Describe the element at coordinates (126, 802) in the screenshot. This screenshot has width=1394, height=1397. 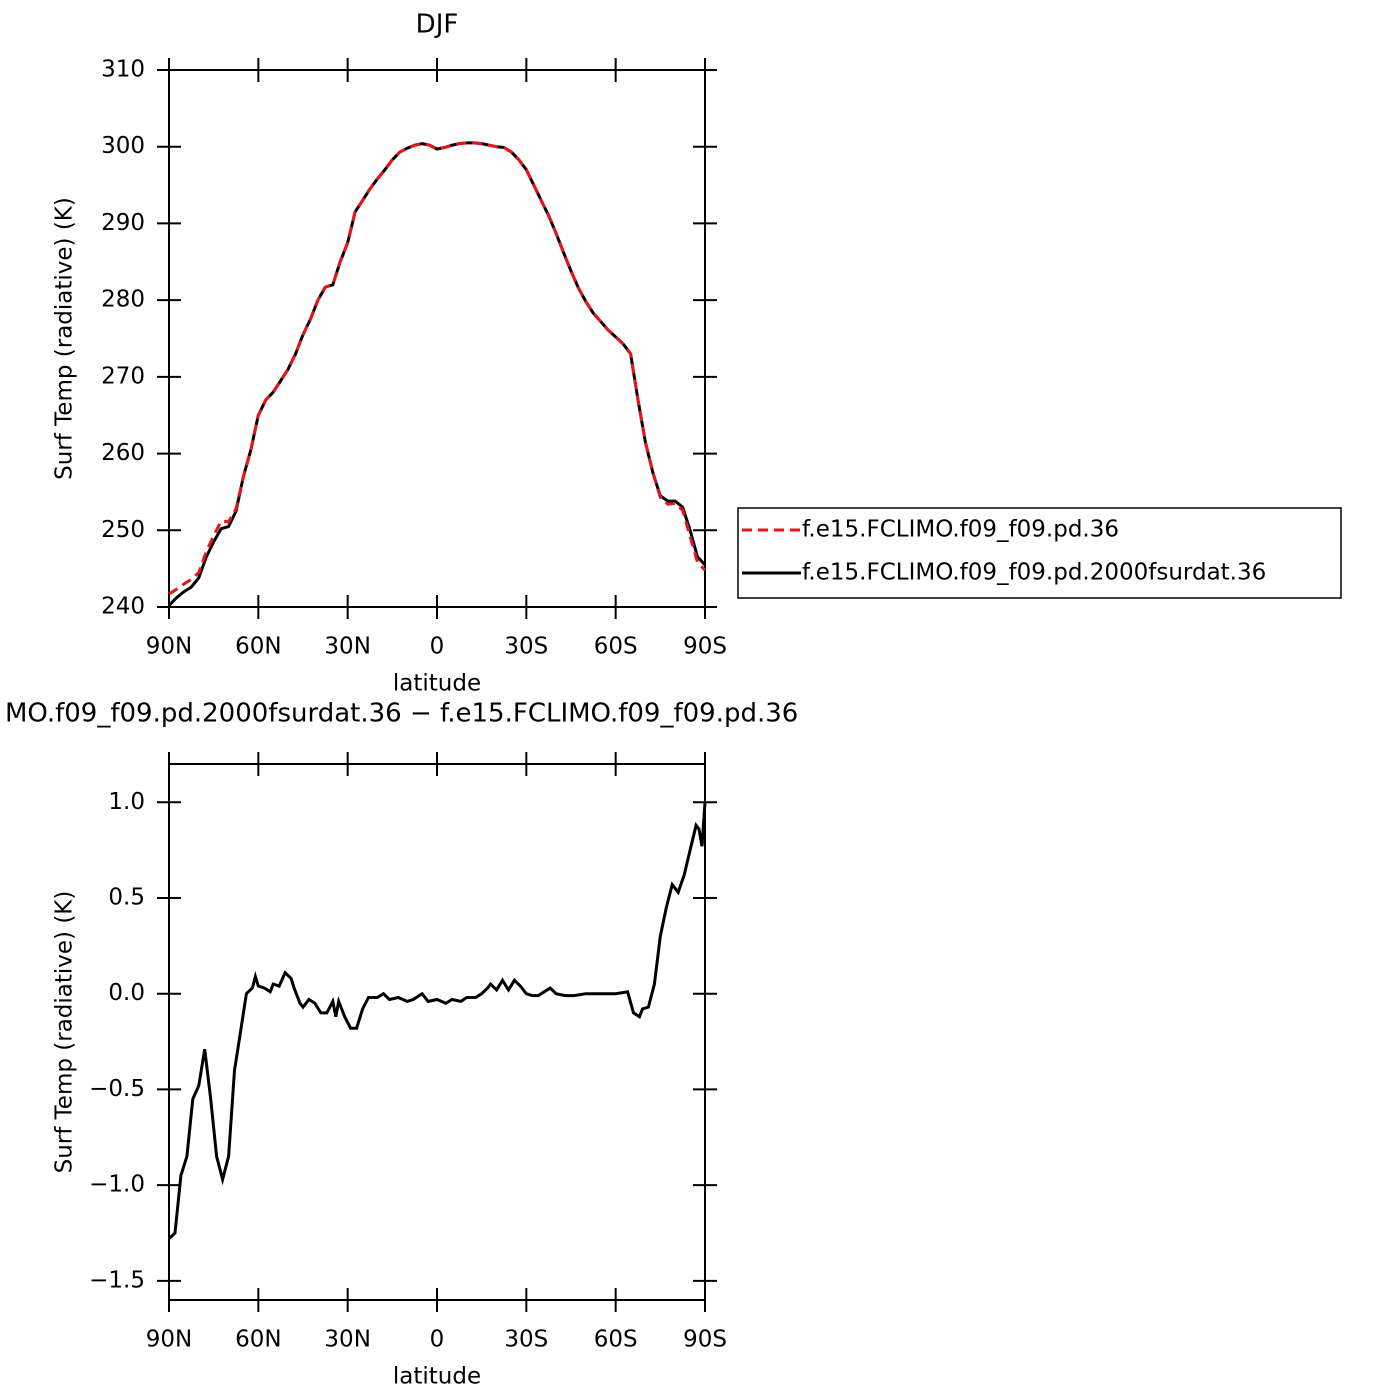
I see `y-tick-label: 1.0` at that location.